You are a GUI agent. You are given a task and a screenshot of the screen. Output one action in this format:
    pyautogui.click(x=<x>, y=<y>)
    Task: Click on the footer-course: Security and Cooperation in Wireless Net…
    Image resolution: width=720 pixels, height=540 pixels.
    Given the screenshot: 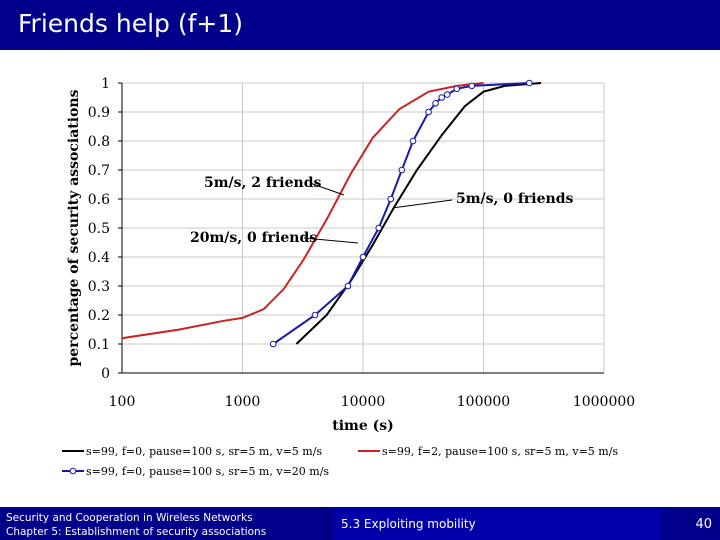 What is the action you would take?
    pyautogui.click(x=136, y=525)
    